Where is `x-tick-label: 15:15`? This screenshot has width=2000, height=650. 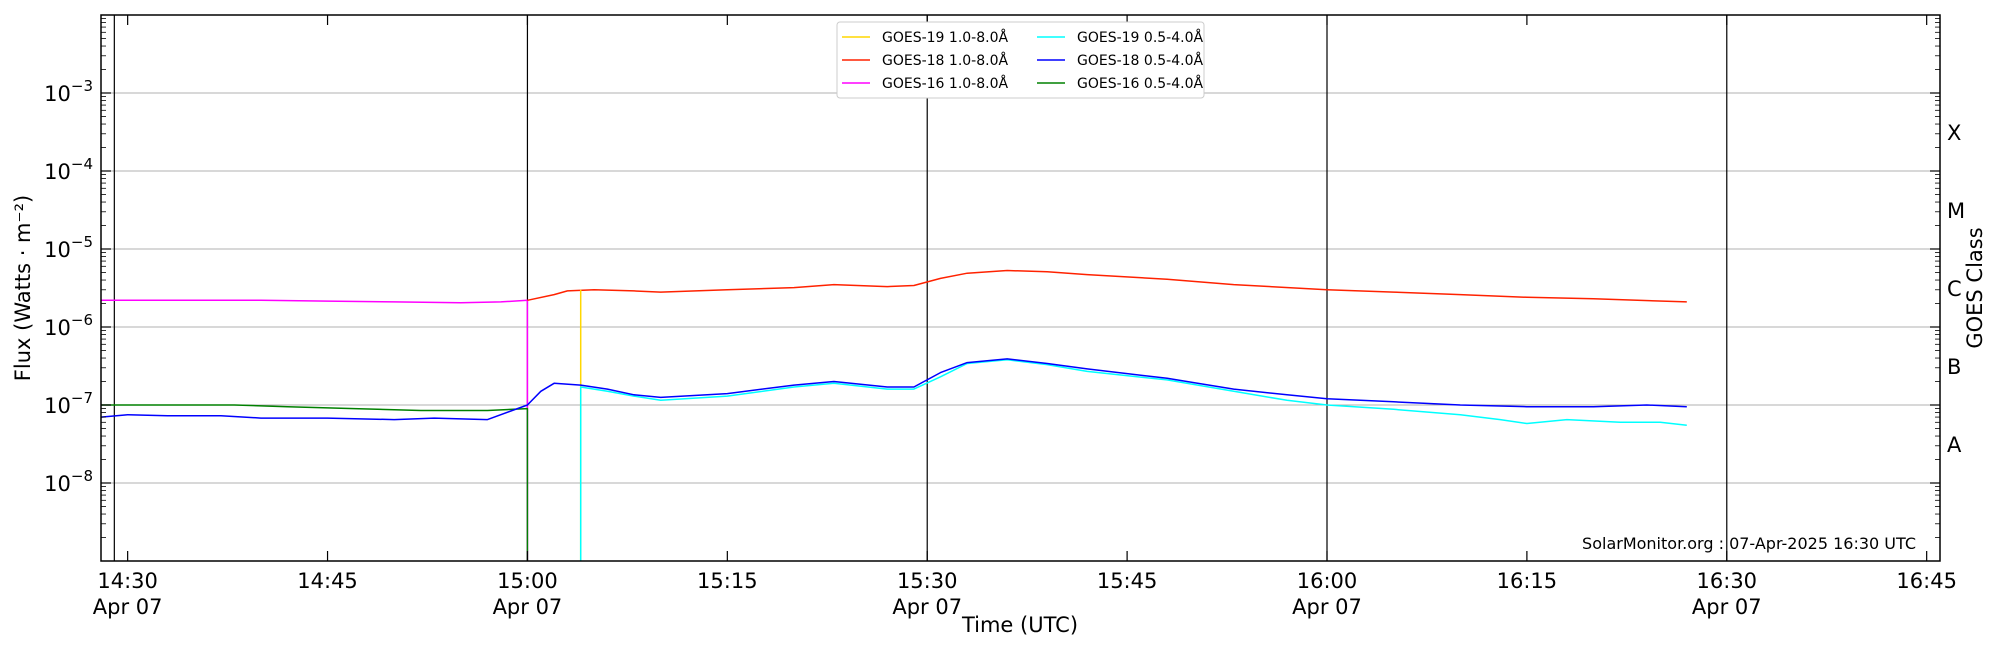 x-tick-label: 15:15 is located at coordinates (727, 581).